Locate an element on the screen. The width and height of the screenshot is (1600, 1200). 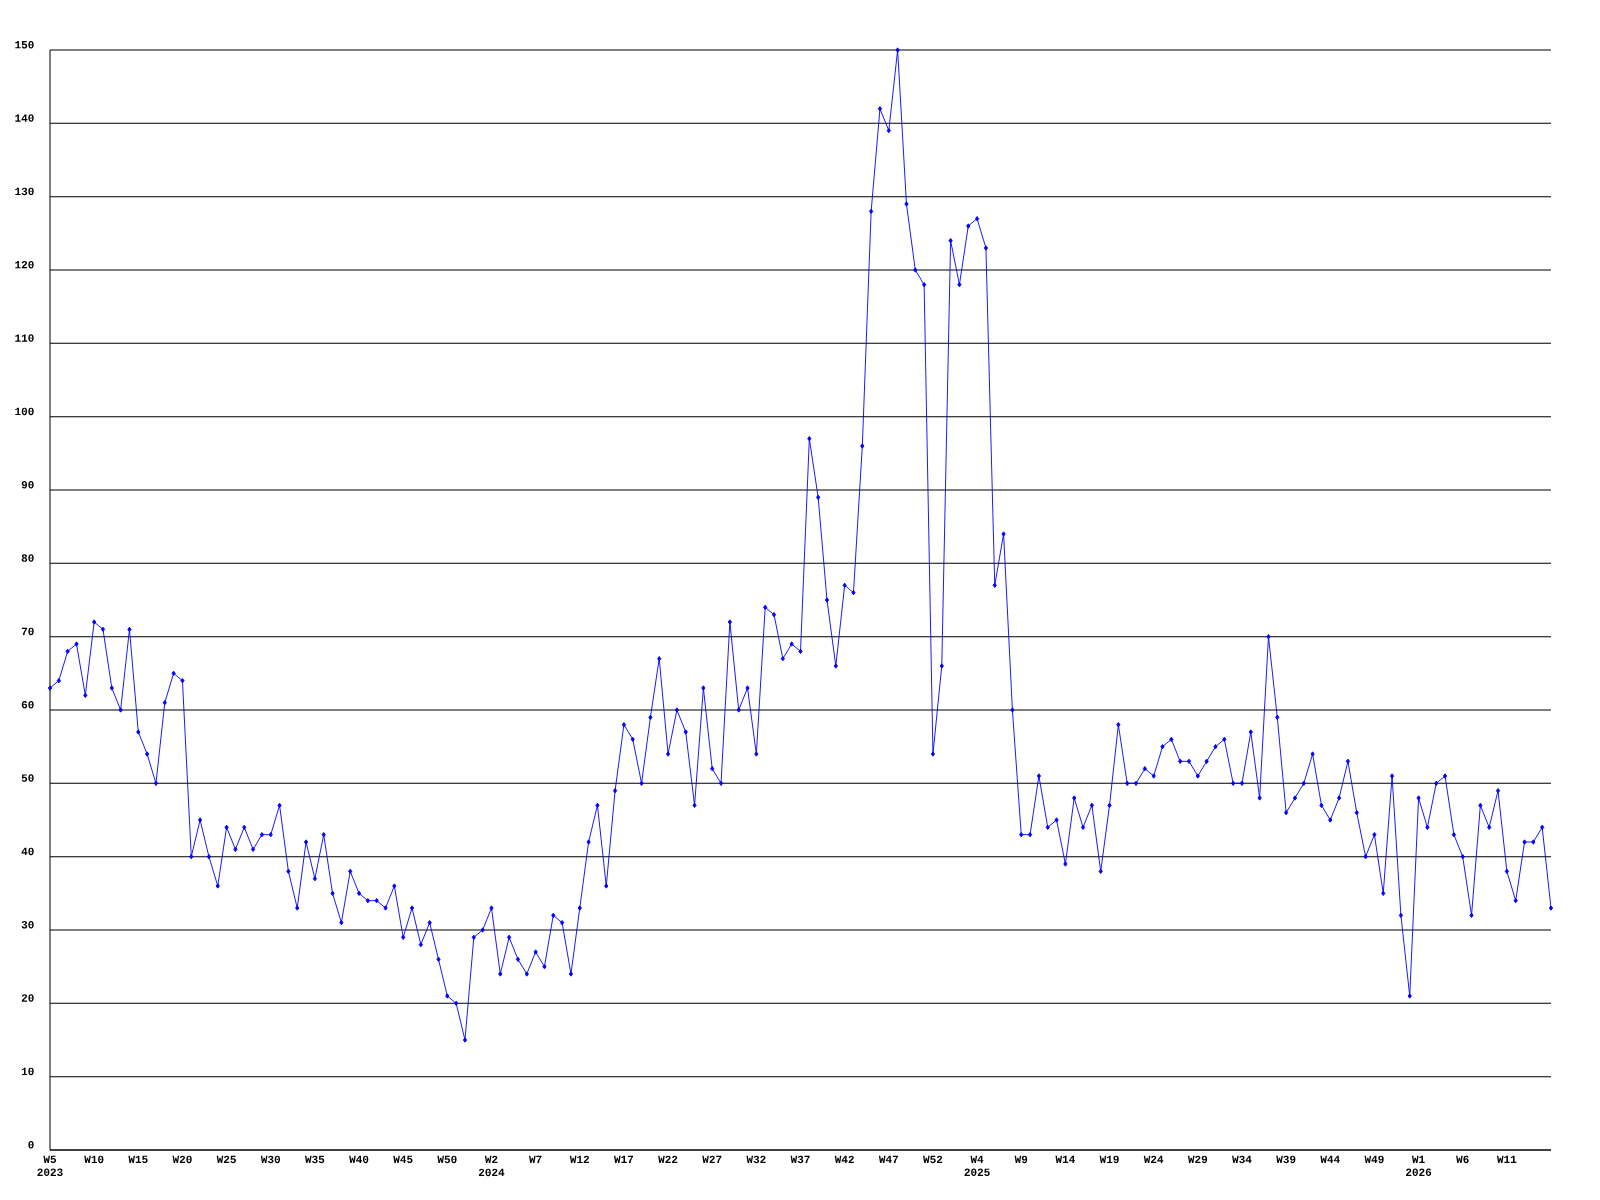
x-tick-label: W11 is located at coordinates (1506, 1159).